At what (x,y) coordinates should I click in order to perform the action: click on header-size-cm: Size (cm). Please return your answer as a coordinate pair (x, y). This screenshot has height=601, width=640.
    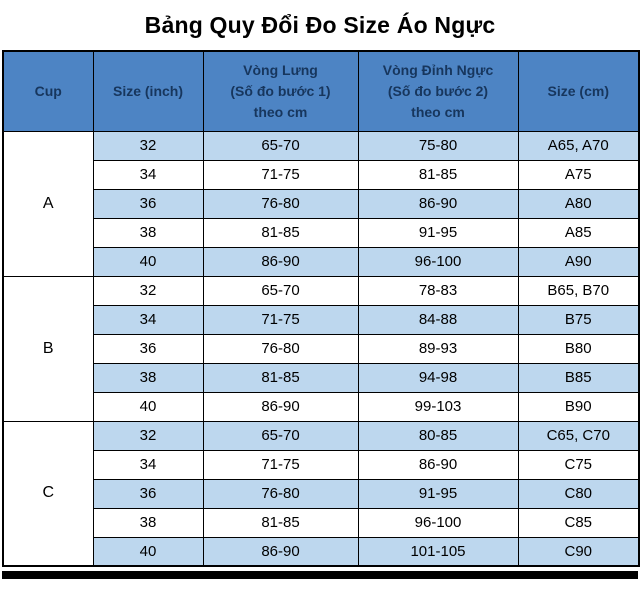
    Looking at the image, I should click on (578, 91).